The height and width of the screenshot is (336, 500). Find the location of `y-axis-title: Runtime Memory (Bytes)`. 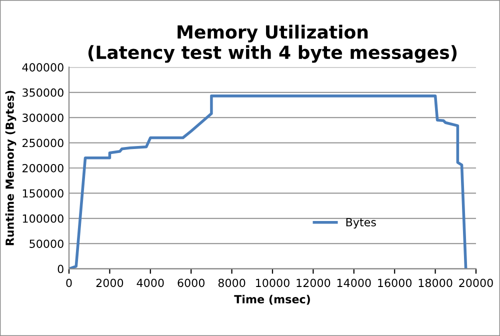

y-axis-title: Runtime Memory (Bytes) is located at coordinates (10, 168).